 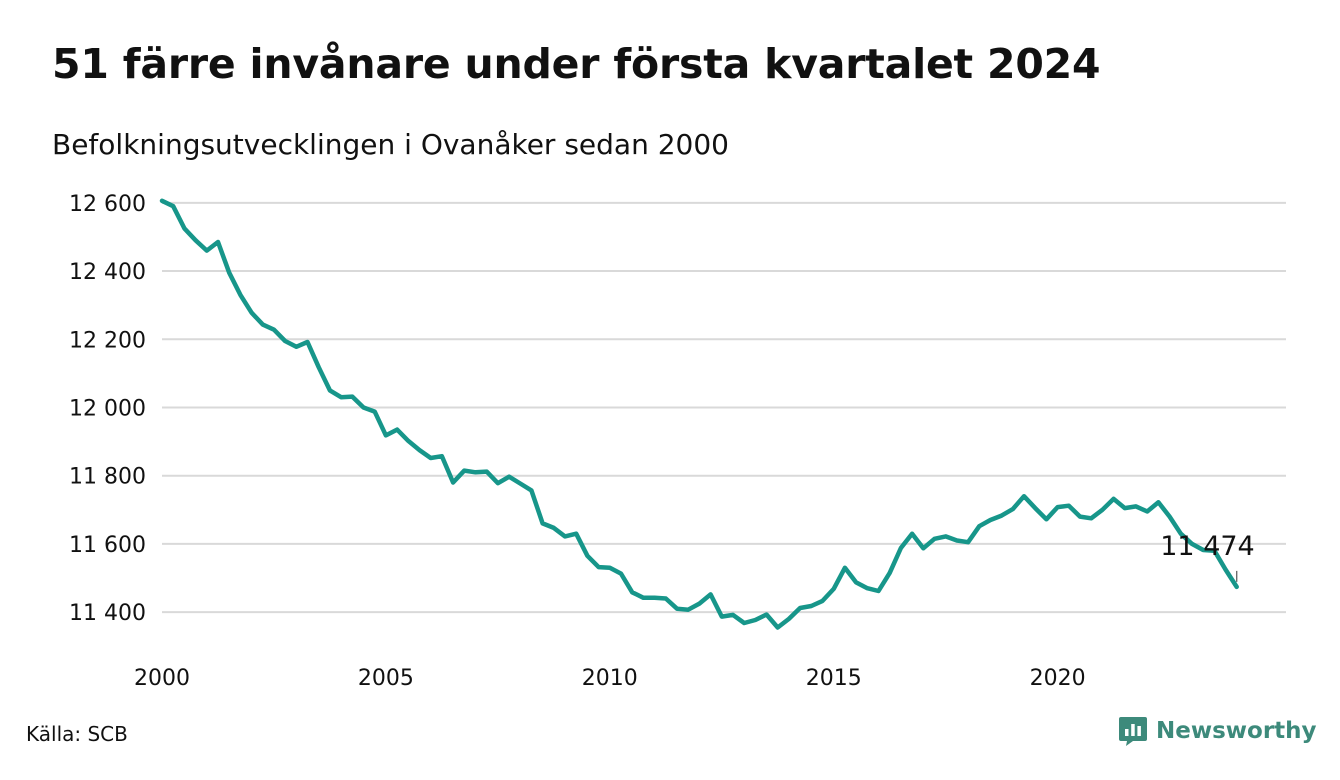 What do you see at coordinates (1236, 731) in the screenshot?
I see `brand-name: Newsworthy` at bounding box center [1236, 731].